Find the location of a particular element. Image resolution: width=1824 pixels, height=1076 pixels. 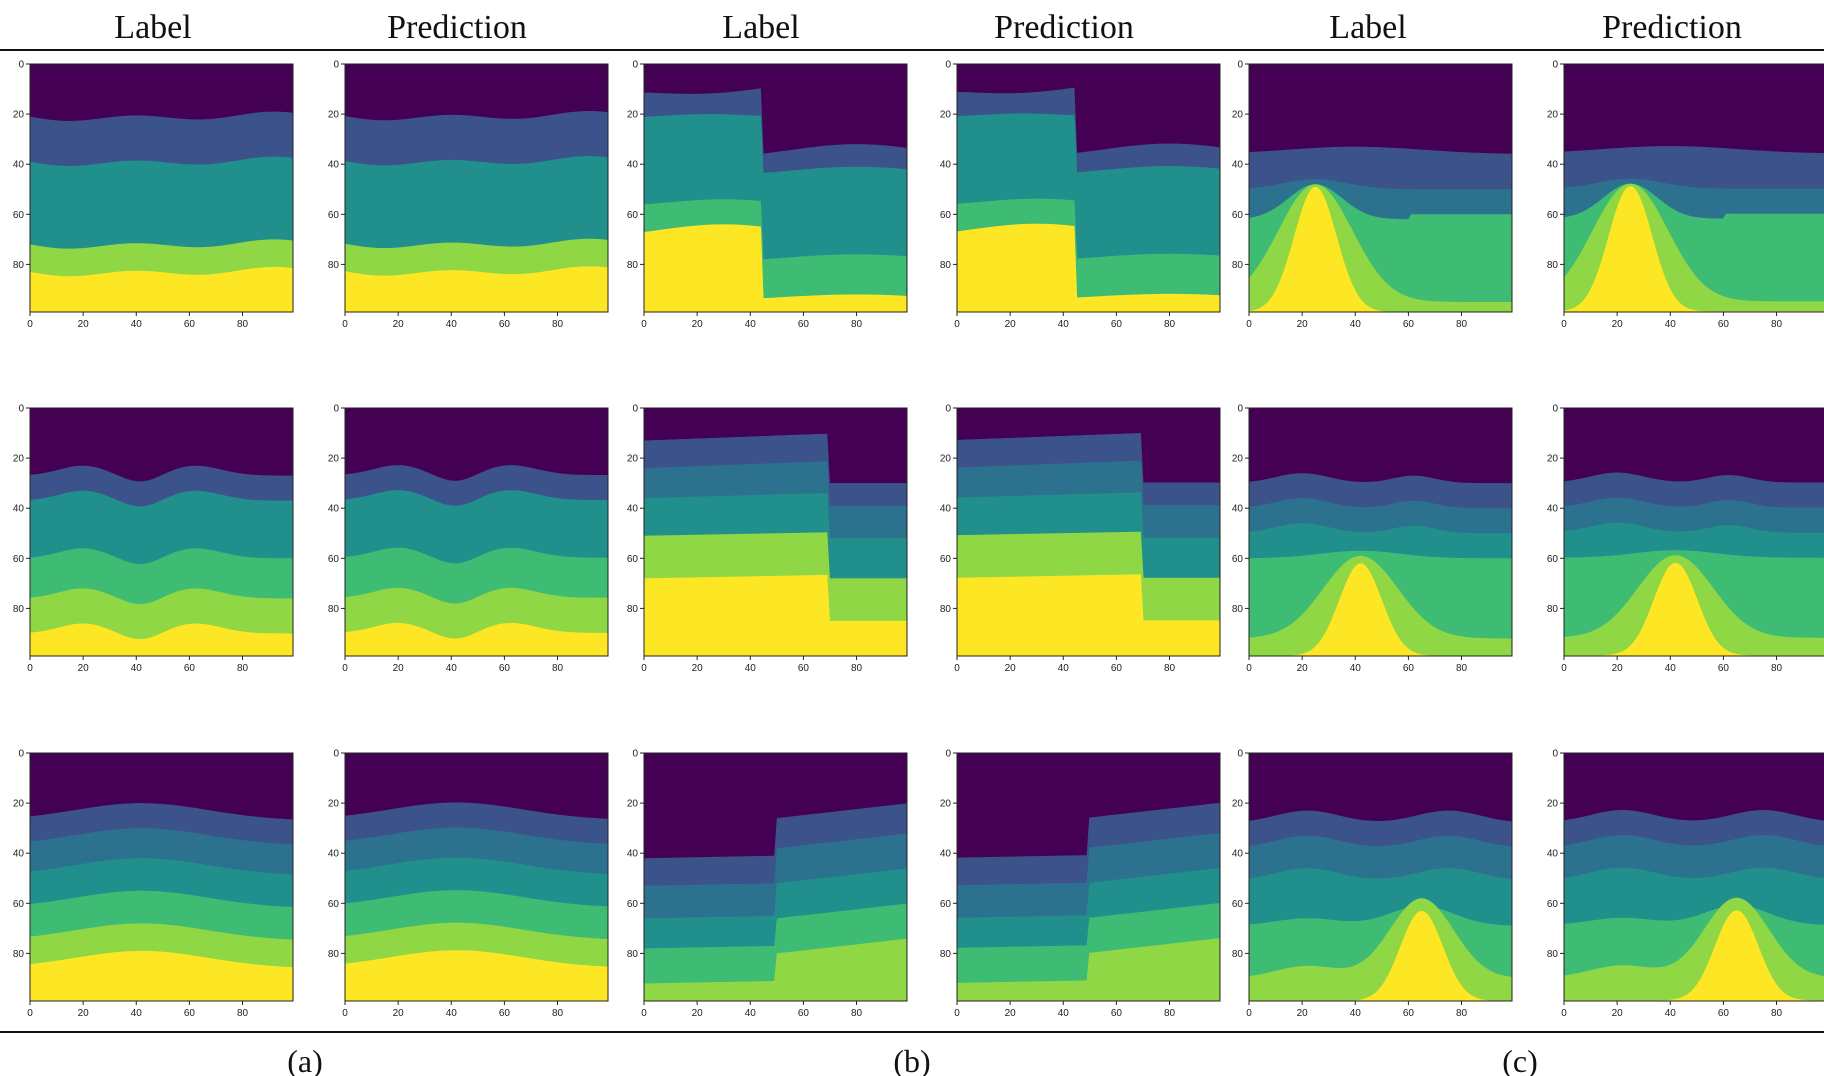

group-caption-b: (b) is located at coordinates (911, 1059).